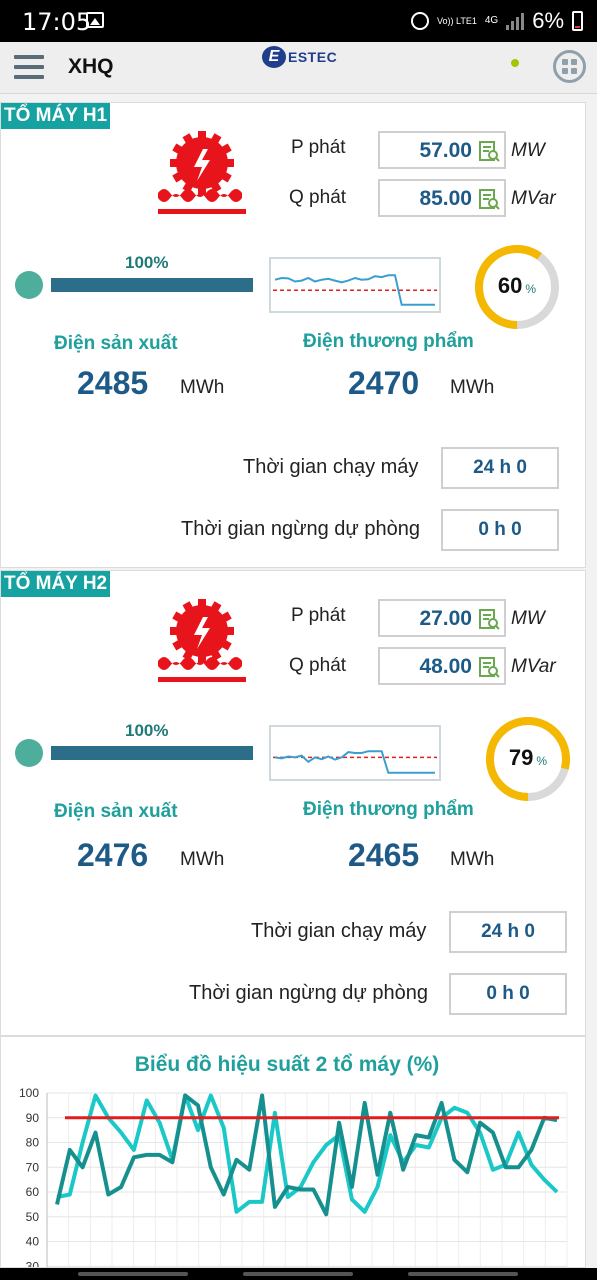 The height and width of the screenshot is (1280, 597). Describe the element at coordinates (133, 1274) in the screenshot. I see `nav-recent-button` at that location.